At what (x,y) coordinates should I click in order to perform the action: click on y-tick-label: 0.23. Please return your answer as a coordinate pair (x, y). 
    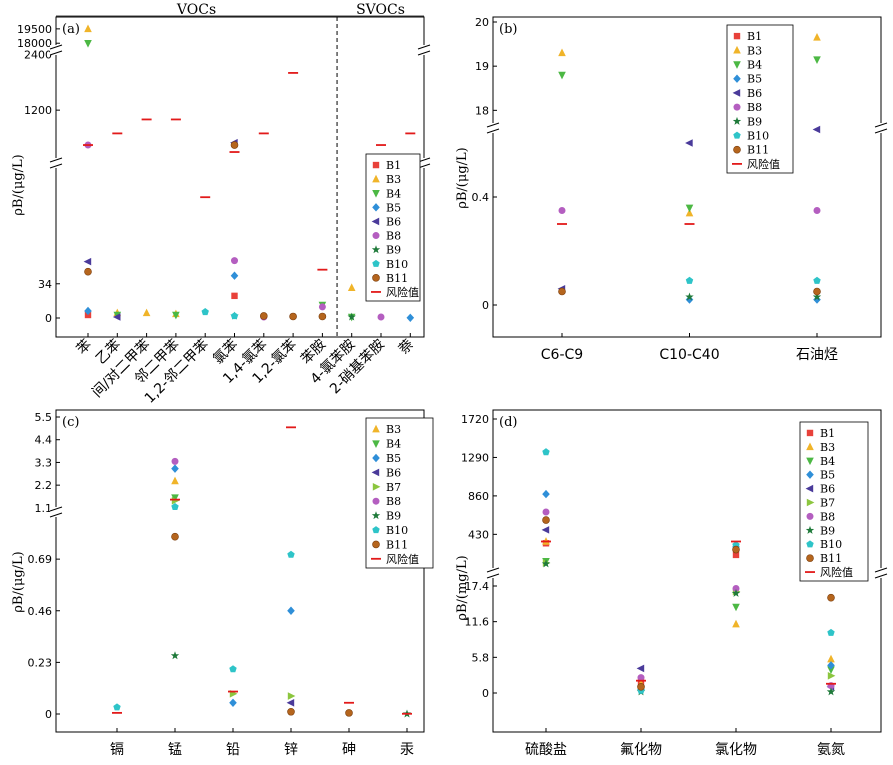
    Looking at the image, I should click on (40, 662).